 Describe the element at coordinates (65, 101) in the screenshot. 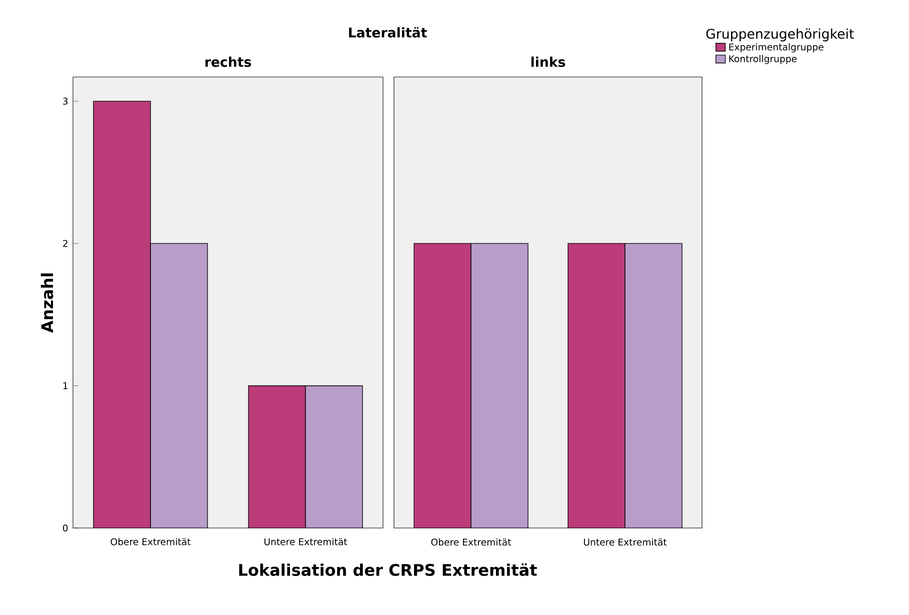

I see `y-tick-label: 3` at that location.